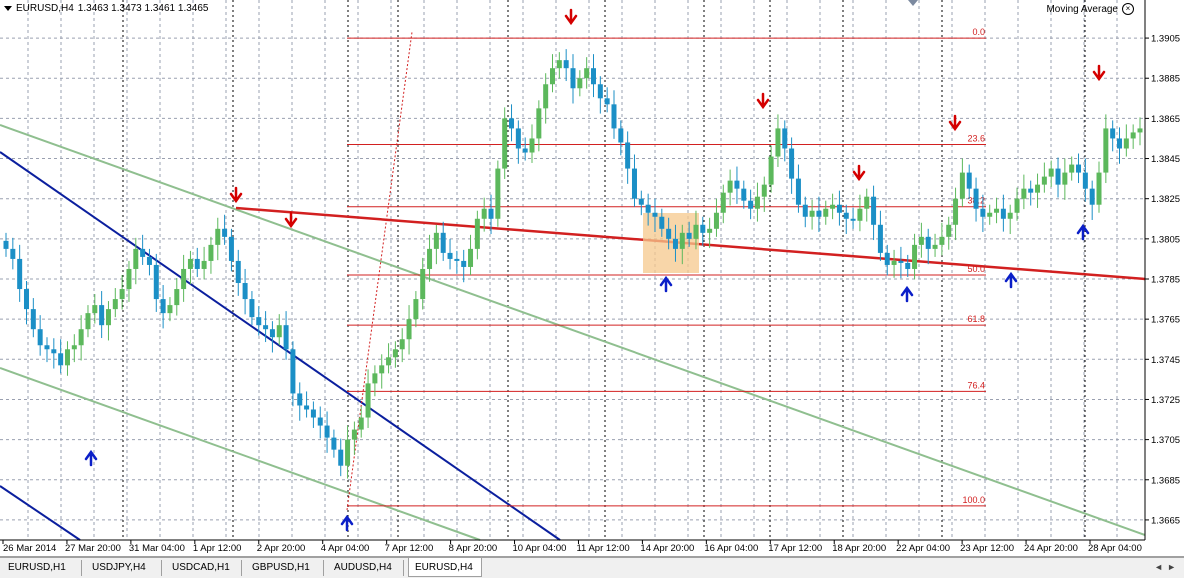  What do you see at coordinates (1165, 39) in the screenshot?
I see `price-tick-label: 1.3905` at bounding box center [1165, 39].